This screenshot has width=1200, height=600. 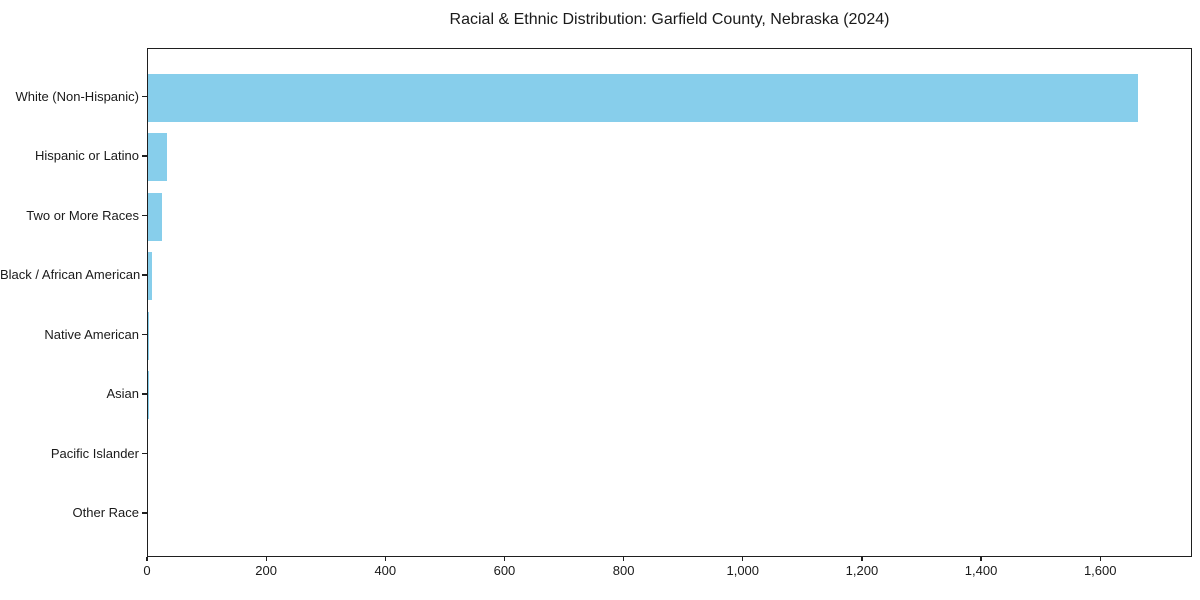 I want to click on y-tick-label: Native American, so click(x=91, y=334).